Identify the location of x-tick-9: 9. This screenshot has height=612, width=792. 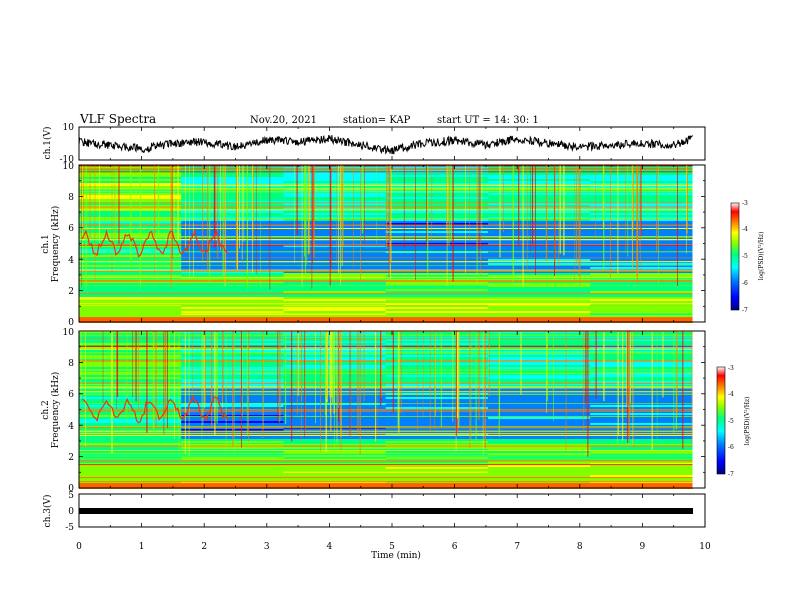
(643, 547).